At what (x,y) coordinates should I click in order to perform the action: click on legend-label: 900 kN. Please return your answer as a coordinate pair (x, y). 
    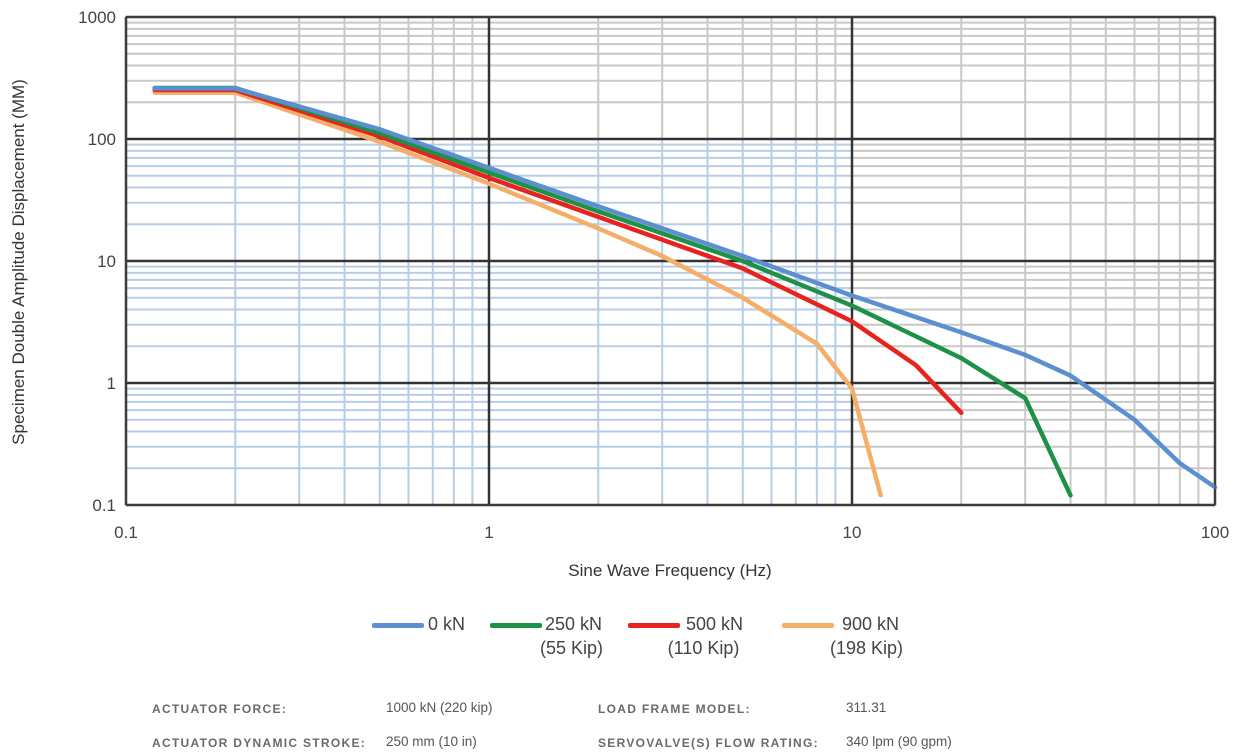
    Looking at the image, I should click on (871, 624).